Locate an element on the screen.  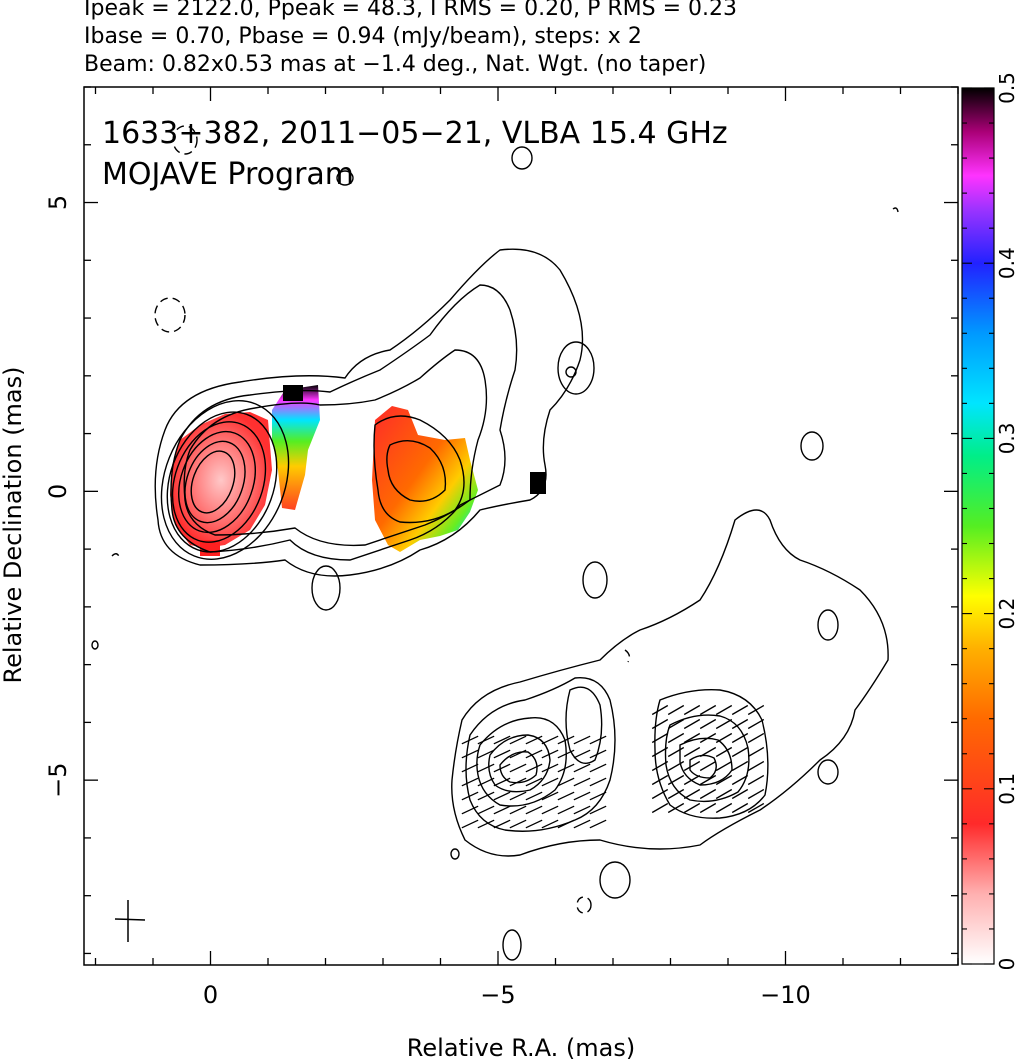
colorbar-frame is located at coordinates (978, 526).